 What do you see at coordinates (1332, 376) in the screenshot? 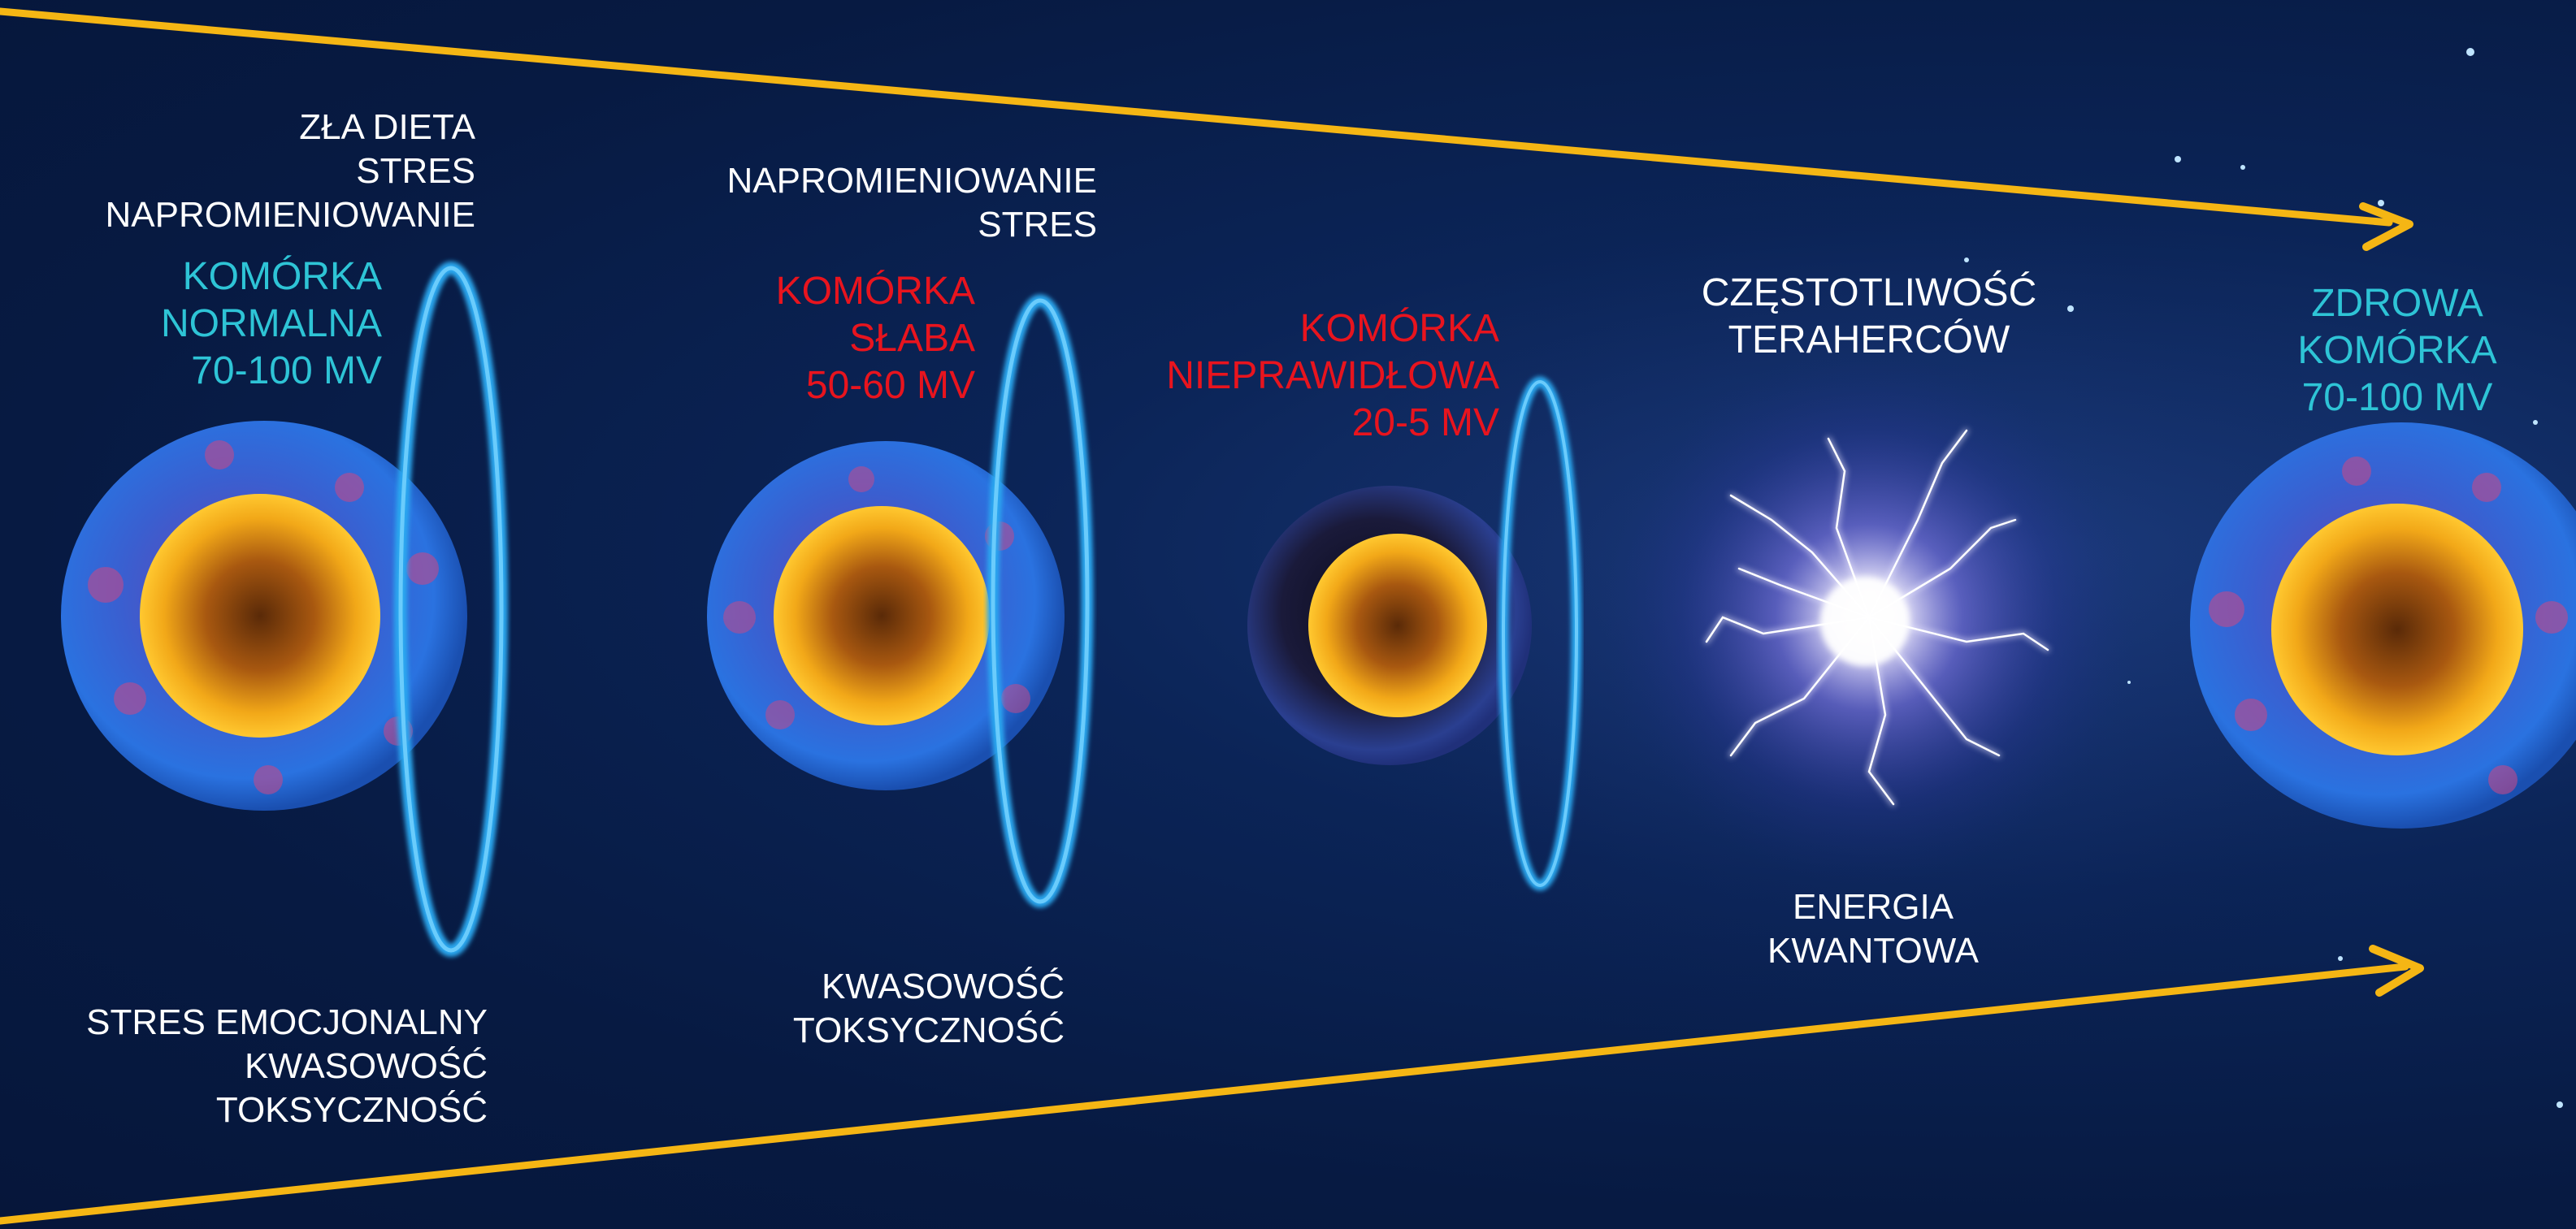
I see `cell-name: NIEPRAWIDŁOWA` at bounding box center [1332, 376].